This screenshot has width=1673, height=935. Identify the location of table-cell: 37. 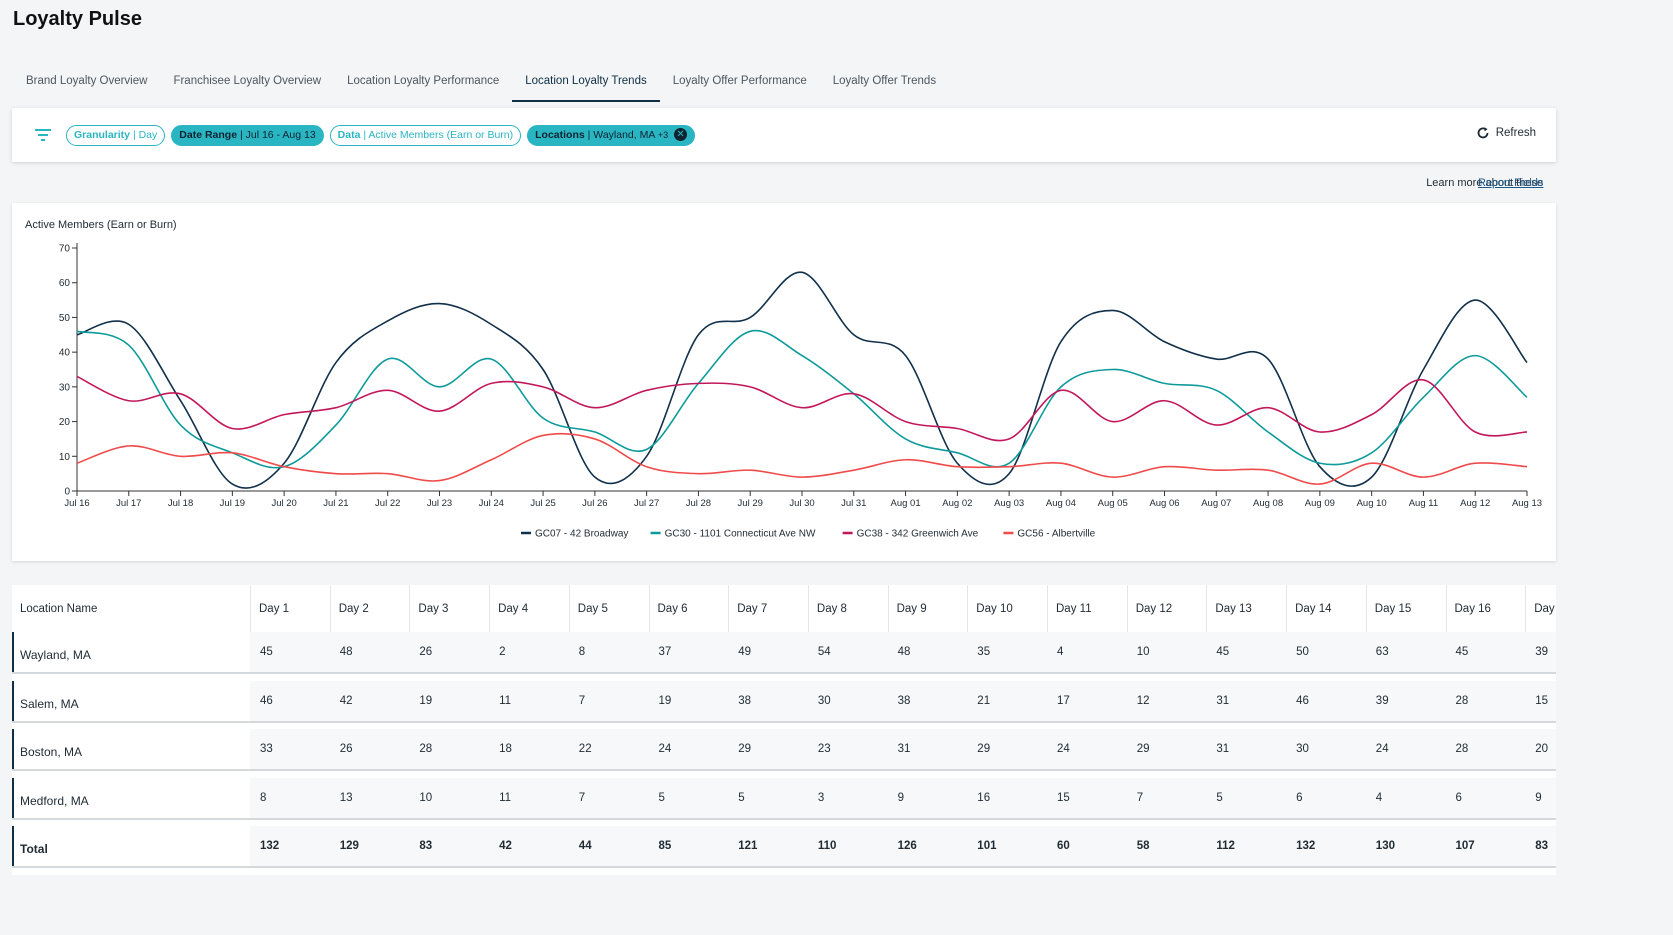
(665, 652).